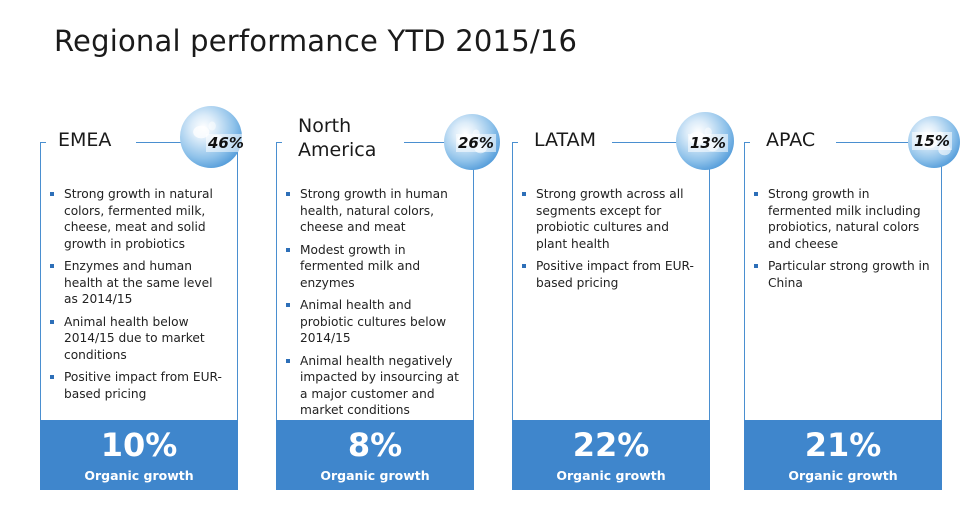 This screenshot has width=970, height=529. What do you see at coordinates (791, 140) in the screenshot?
I see `region-name: APAC` at bounding box center [791, 140].